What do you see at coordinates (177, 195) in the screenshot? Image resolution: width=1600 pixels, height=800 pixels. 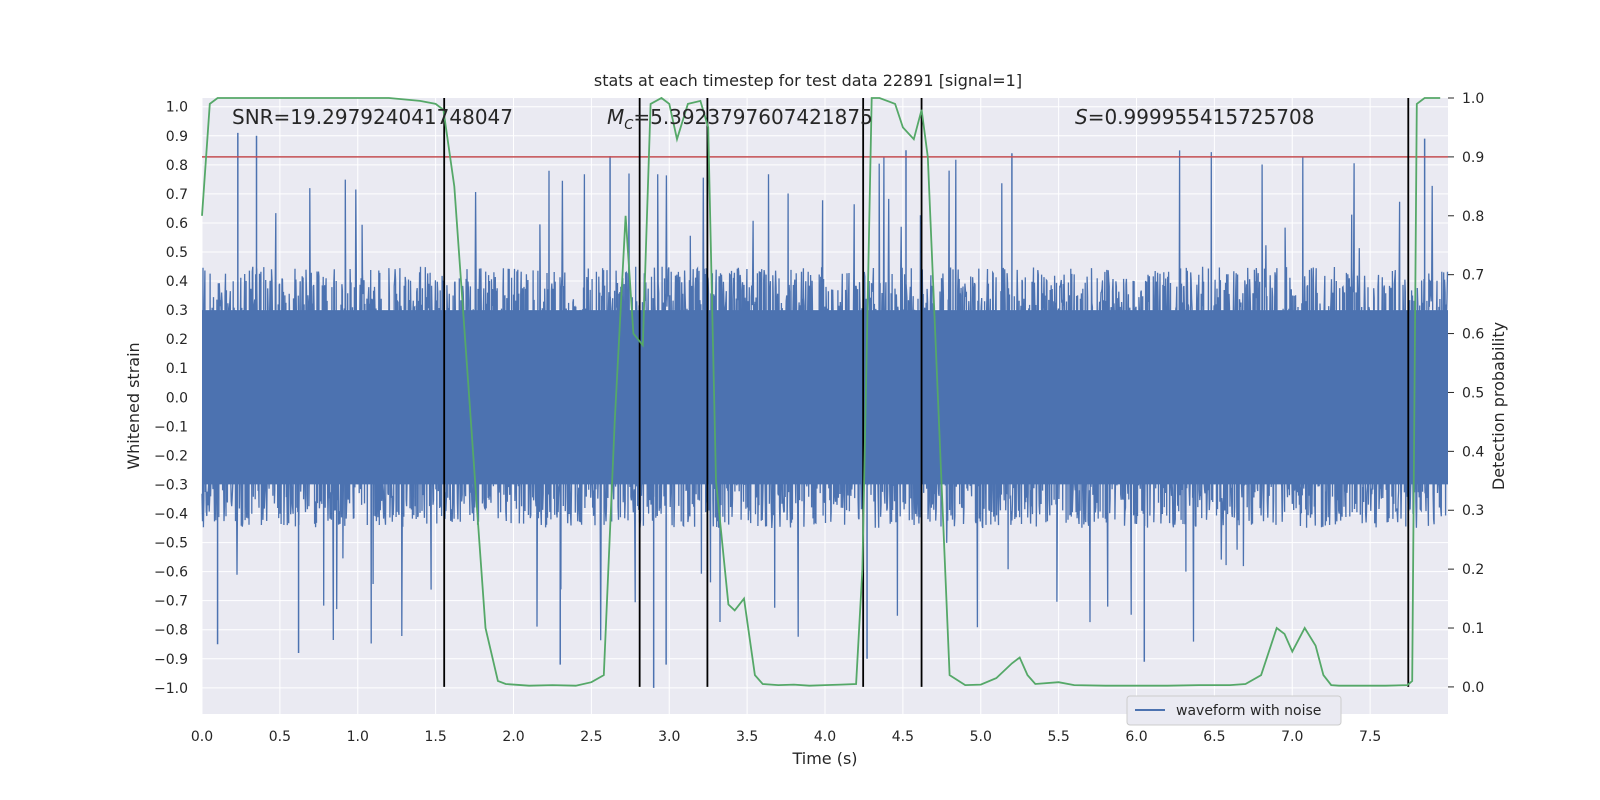 I see `y-left-tick-label: 0.7` at bounding box center [177, 195].